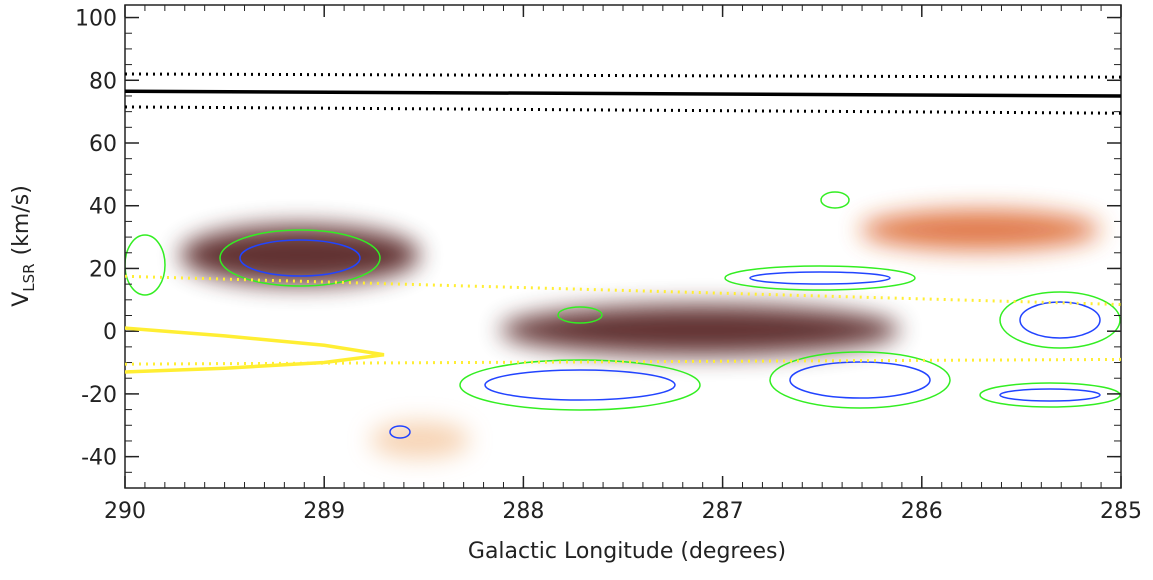  What do you see at coordinates (922, 511) in the screenshot?
I see `x-tick-label: 286` at bounding box center [922, 511].